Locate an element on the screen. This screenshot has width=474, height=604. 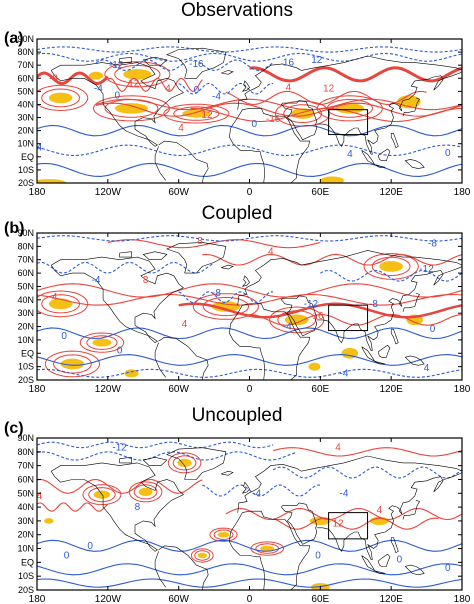
contour-label: -12 is located at coordinates (311, 304).